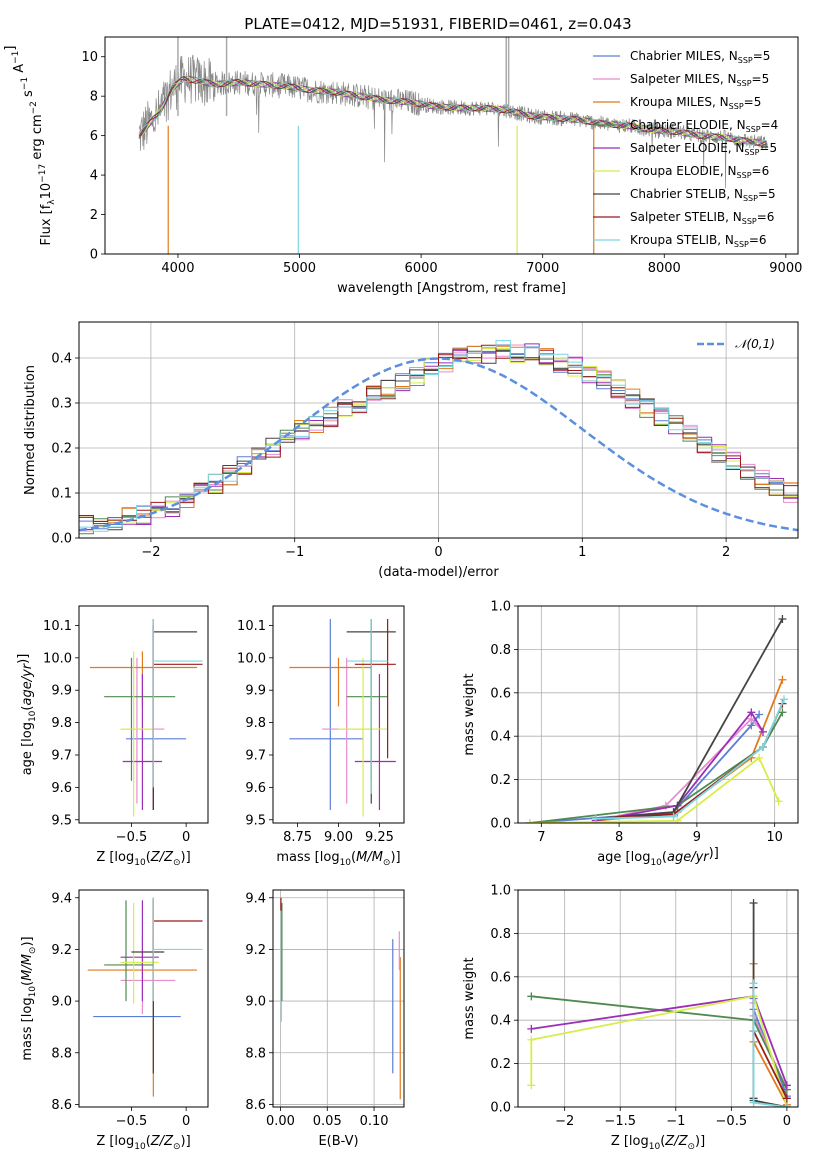 Image resolution: width=819 pixels, height=1170 pixels. I want to click on series-line-salpeter-elodie, so click(679, 766).